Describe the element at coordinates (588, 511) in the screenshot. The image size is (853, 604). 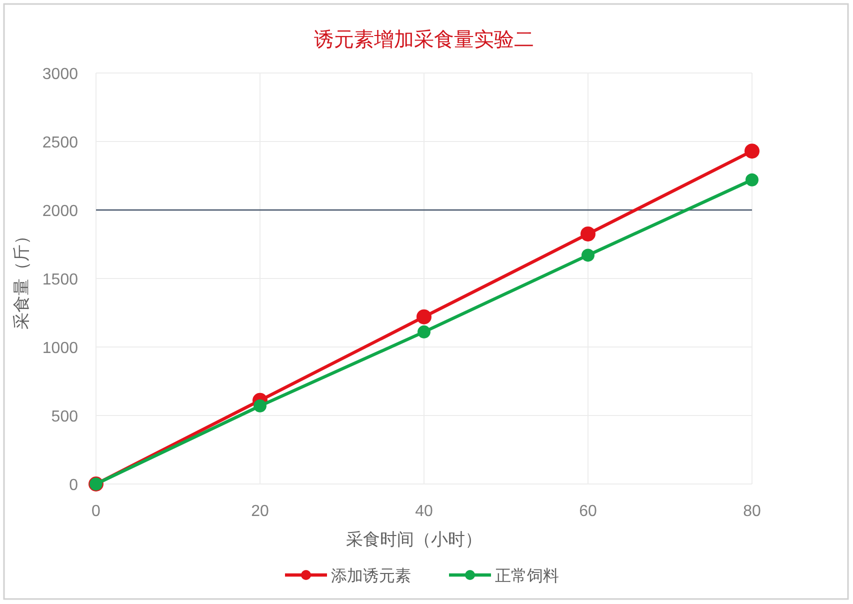
I see `x-tick-label: 60` at that location.